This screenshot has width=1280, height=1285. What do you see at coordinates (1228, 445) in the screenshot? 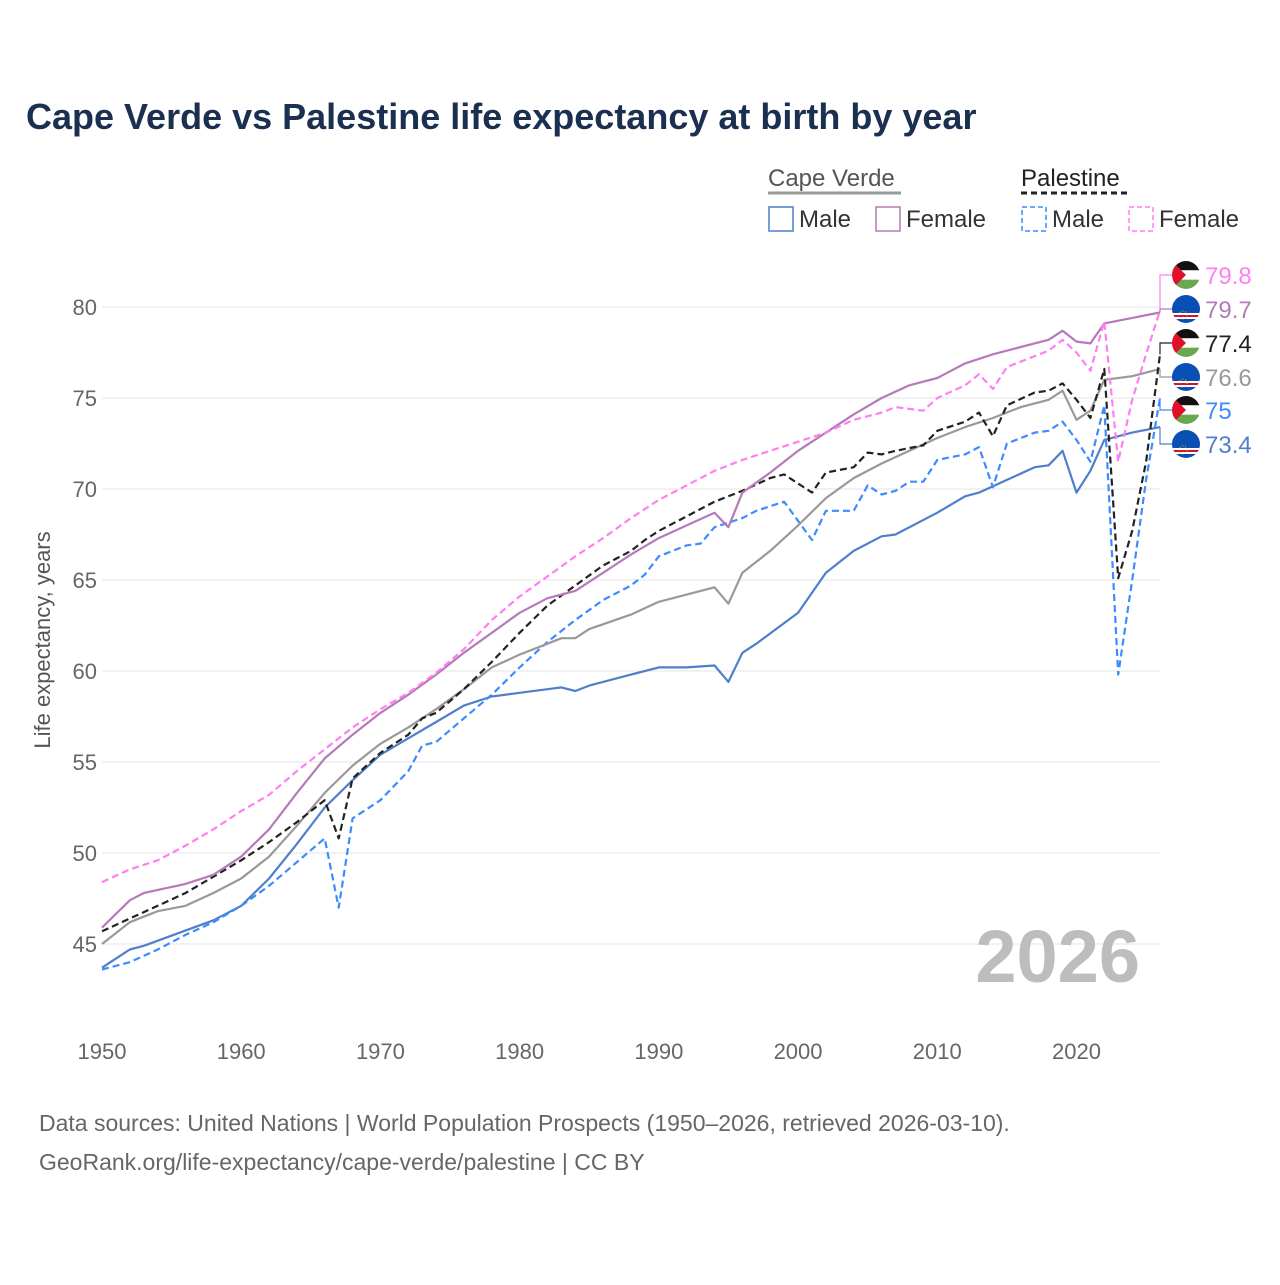
I see `end-value-label: 73.4` at bounding box center [1228, 445].